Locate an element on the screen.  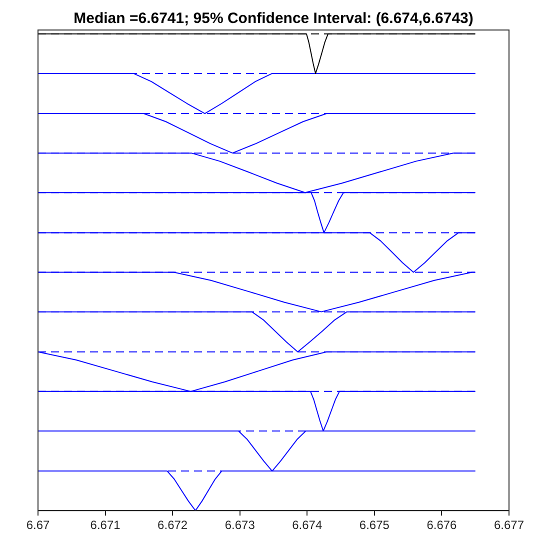
x-tick-label: 6.675 is located at coordinates (374, 525).